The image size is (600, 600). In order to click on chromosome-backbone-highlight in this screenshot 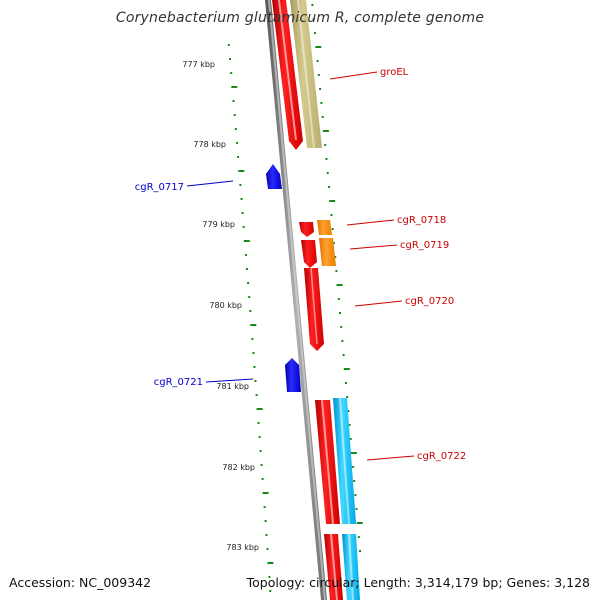, I will do `click(297, 300)`.